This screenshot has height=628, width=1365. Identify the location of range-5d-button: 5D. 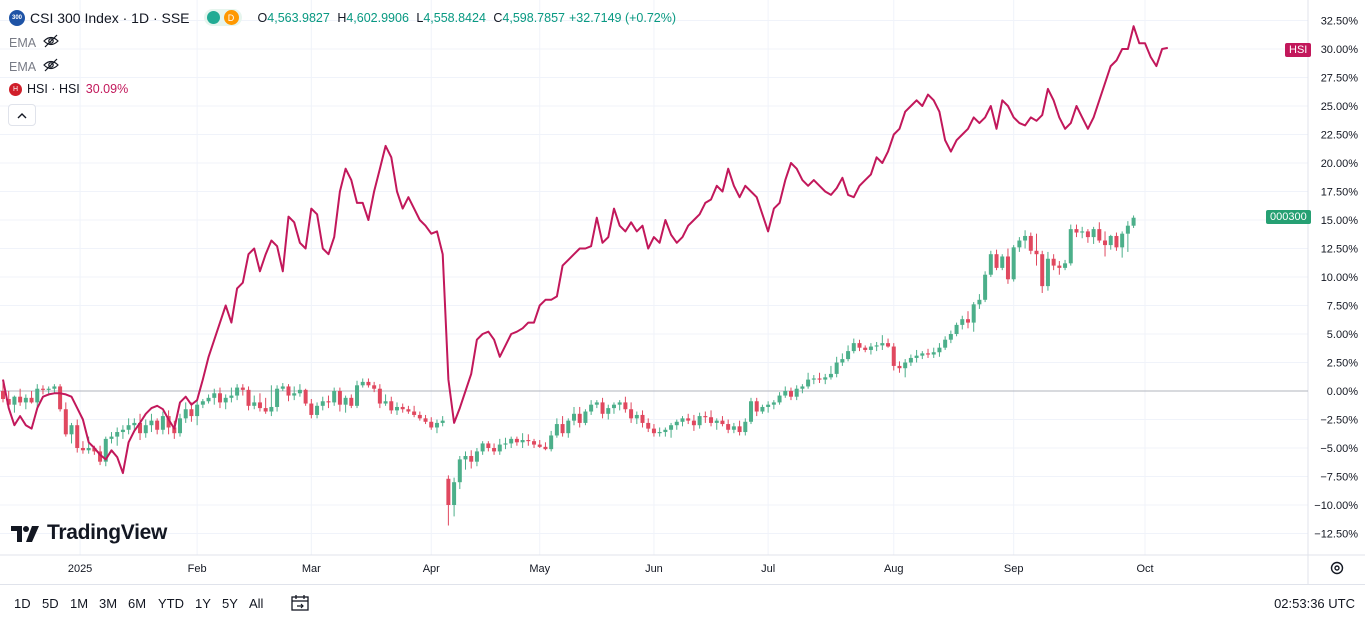
(50, 603).